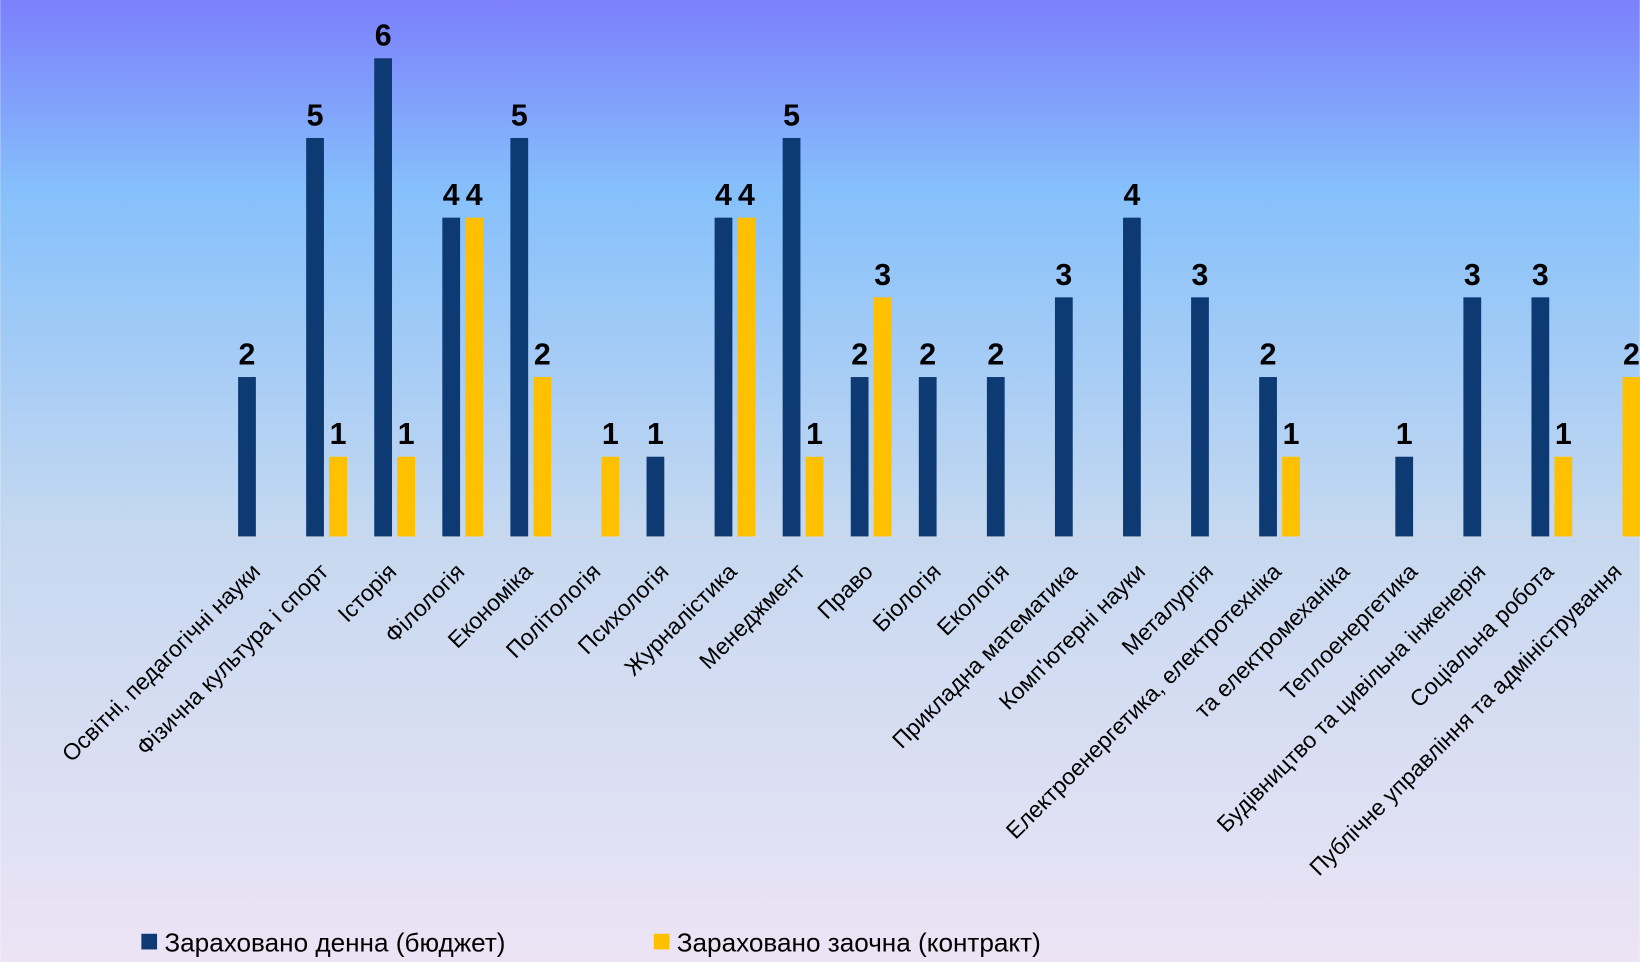  What do you see at coordinates (334, 943) in the screenshot?
I see `legend-label: Зараховано денна (бюджет)` at bounding box center [334, 943].